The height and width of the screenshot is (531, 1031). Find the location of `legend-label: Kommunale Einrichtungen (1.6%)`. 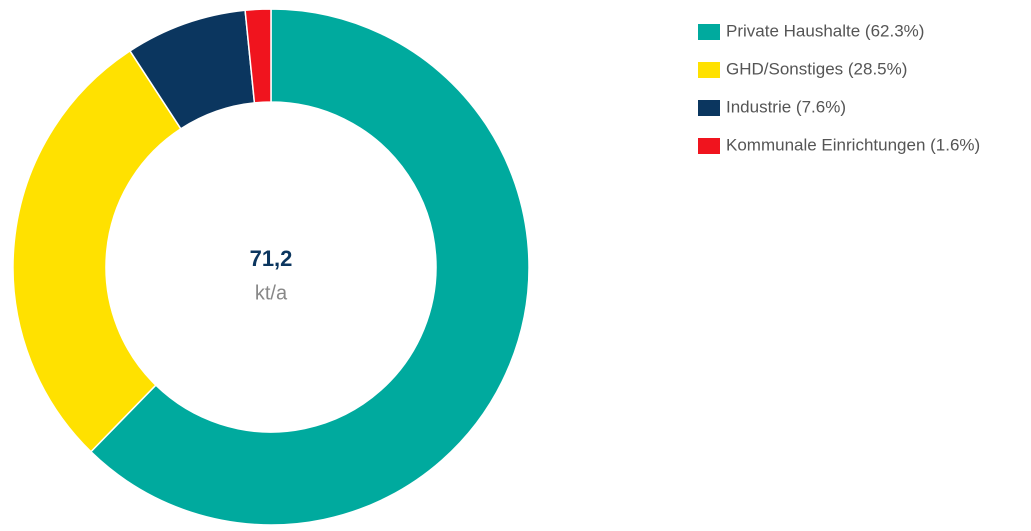

legend-label: Kommunale Einrichtungen (1.6%) is located at coordinates (853, 144).